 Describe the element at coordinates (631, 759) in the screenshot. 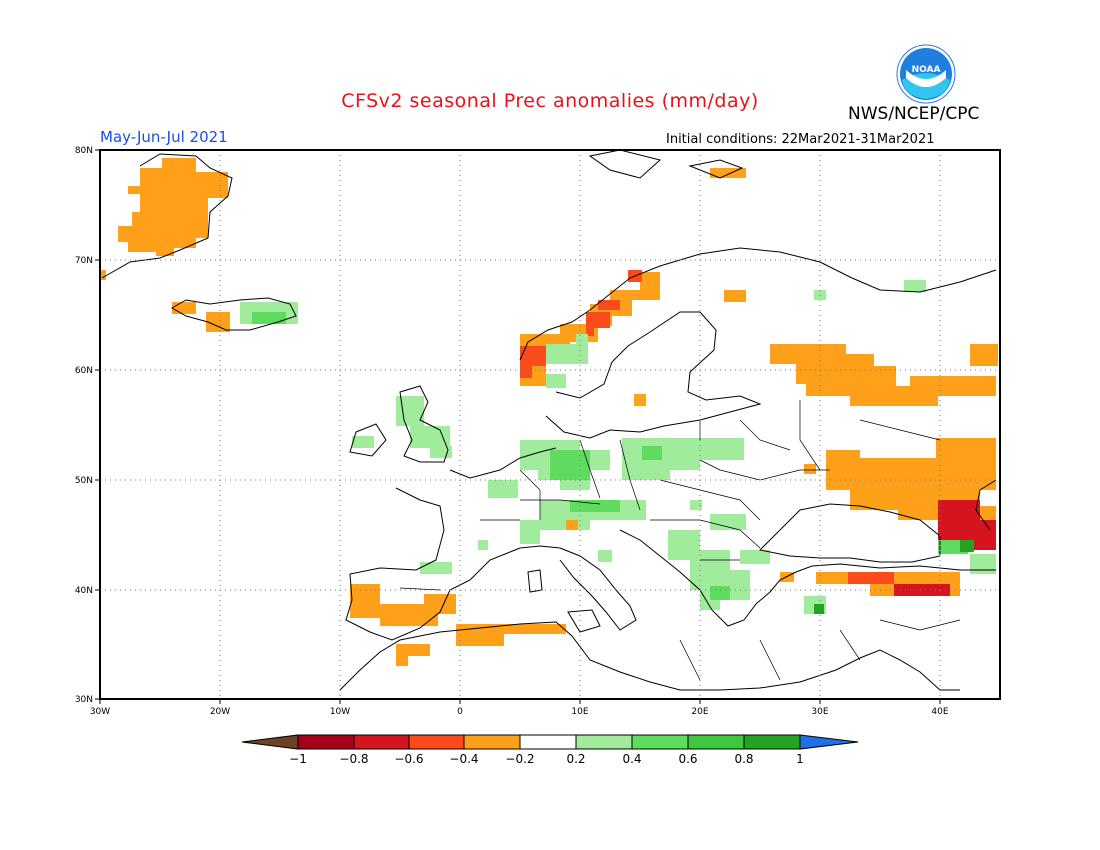

I see `colorbar-label: 0.4` at that location.